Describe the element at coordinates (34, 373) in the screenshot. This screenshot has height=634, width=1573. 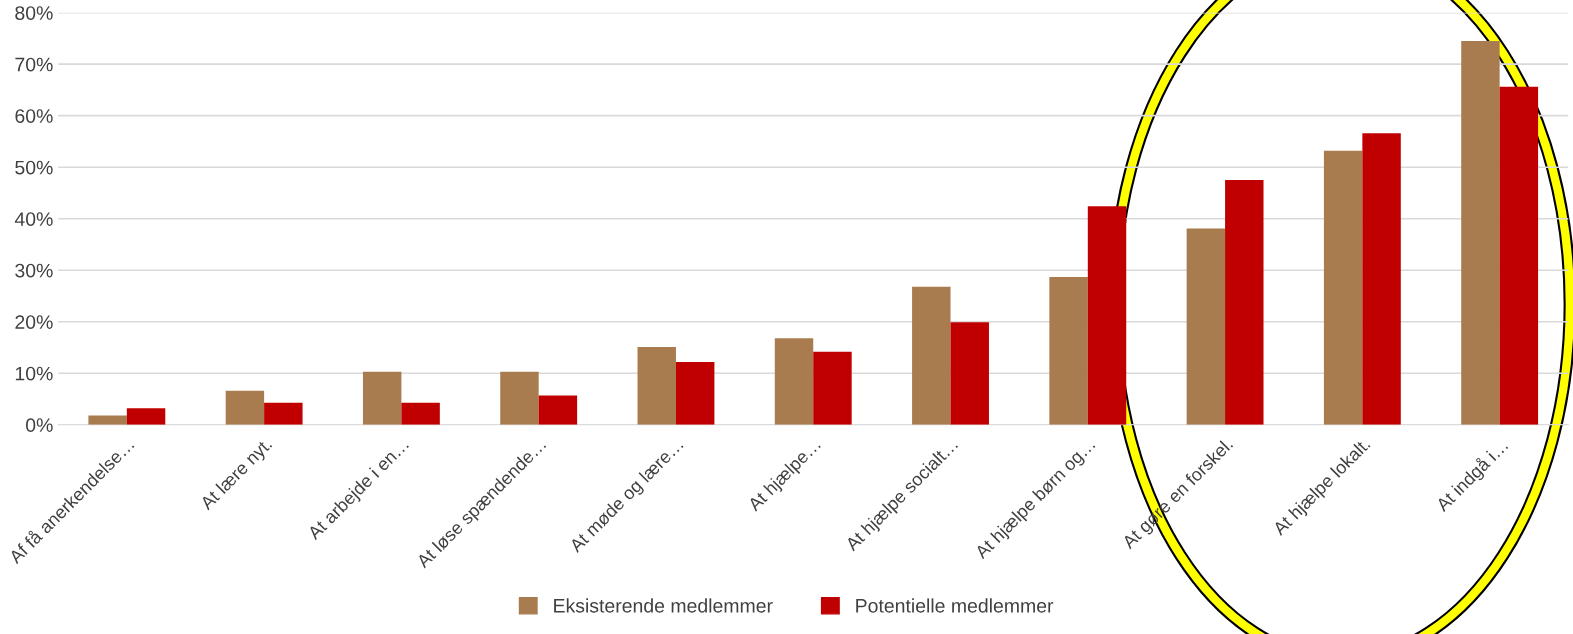
I see `y-tick-label: 10%` at that location.